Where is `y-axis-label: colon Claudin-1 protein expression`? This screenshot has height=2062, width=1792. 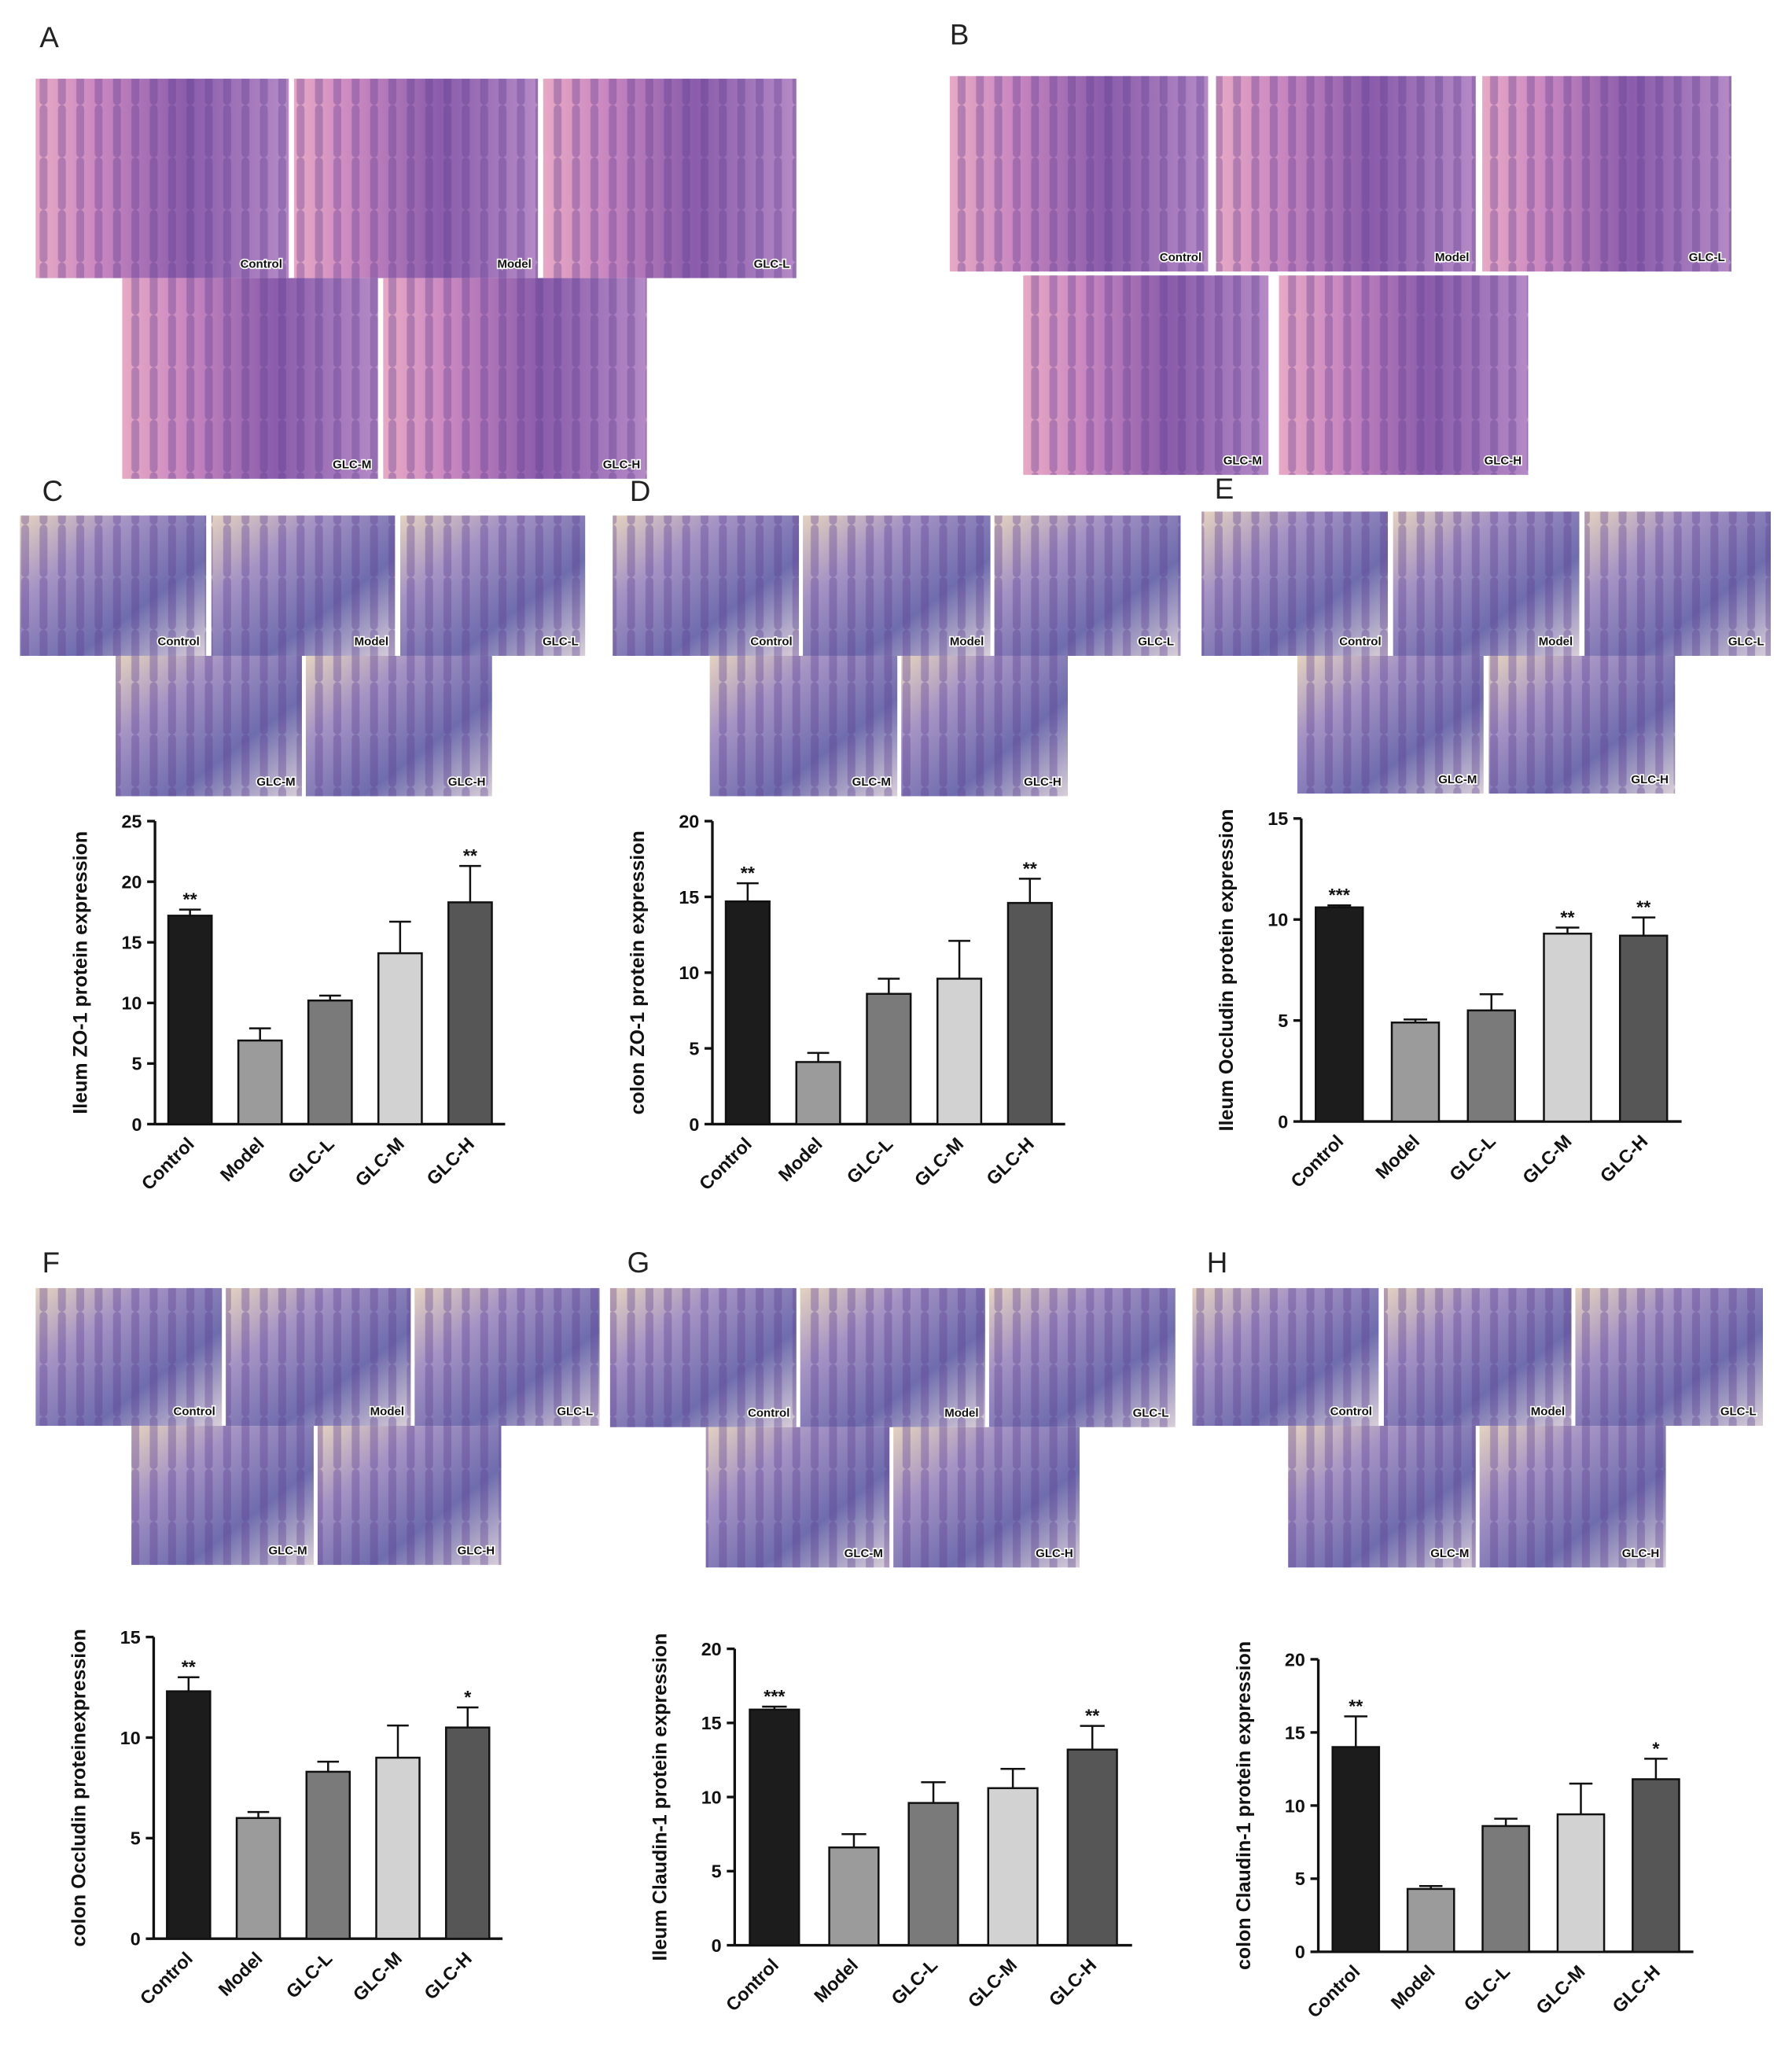
y-axis-label: colon Claudin-1 protein expression is located at coordinates (1244, 1805).